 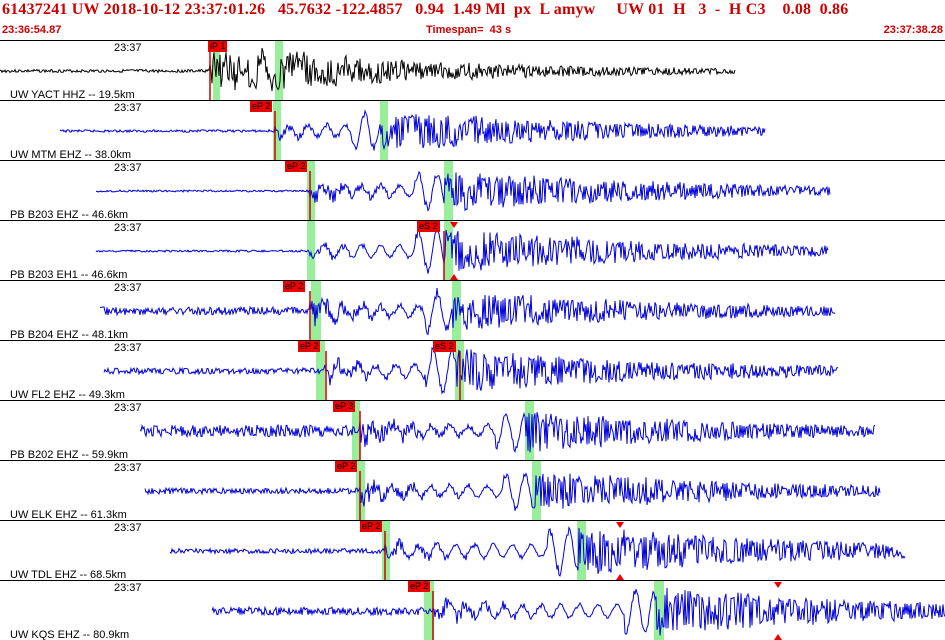 I want to click on station-label: PB B203 EHZ -- 46.6km, so click(x=69, y=215).